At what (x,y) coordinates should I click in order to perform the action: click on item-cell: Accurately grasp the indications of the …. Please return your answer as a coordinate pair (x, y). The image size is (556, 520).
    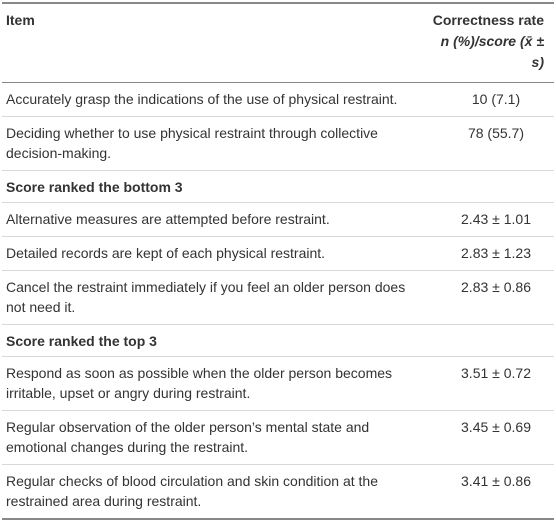
    Looking at the image, I should click on (212, 99).